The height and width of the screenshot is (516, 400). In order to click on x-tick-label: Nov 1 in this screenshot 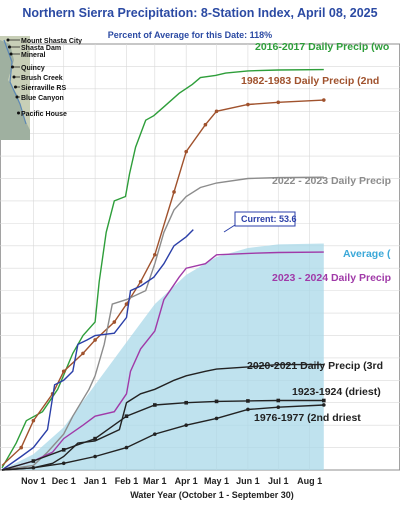, I will do `click(33, 481)`.